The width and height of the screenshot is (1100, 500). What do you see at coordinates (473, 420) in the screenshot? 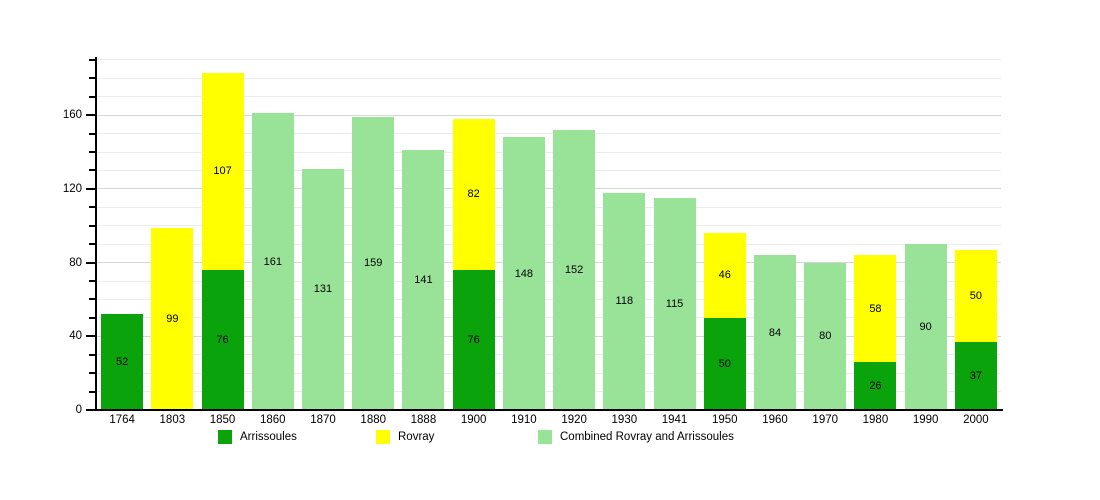
I see `x-axis-label: 1900` at bounding box center [473, 420].